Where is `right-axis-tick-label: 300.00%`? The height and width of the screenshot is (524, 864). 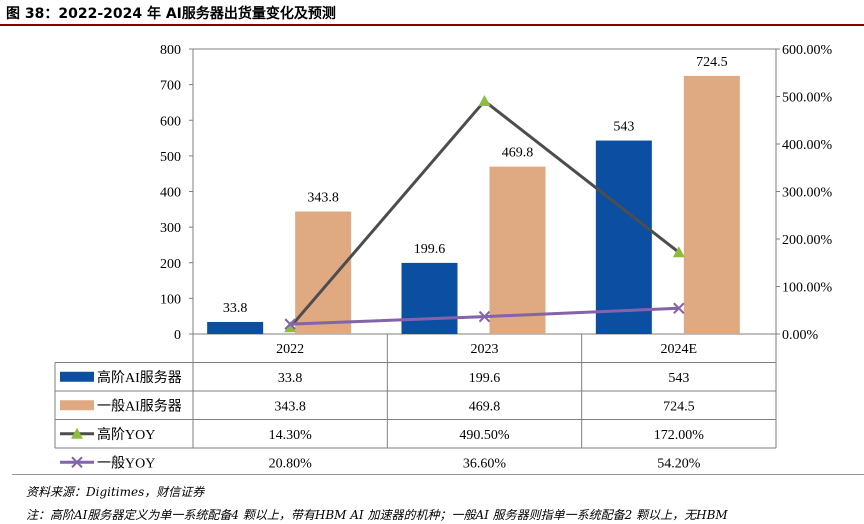
right-axis-tick-label: 300.00% is located at coordinates (807, 193).